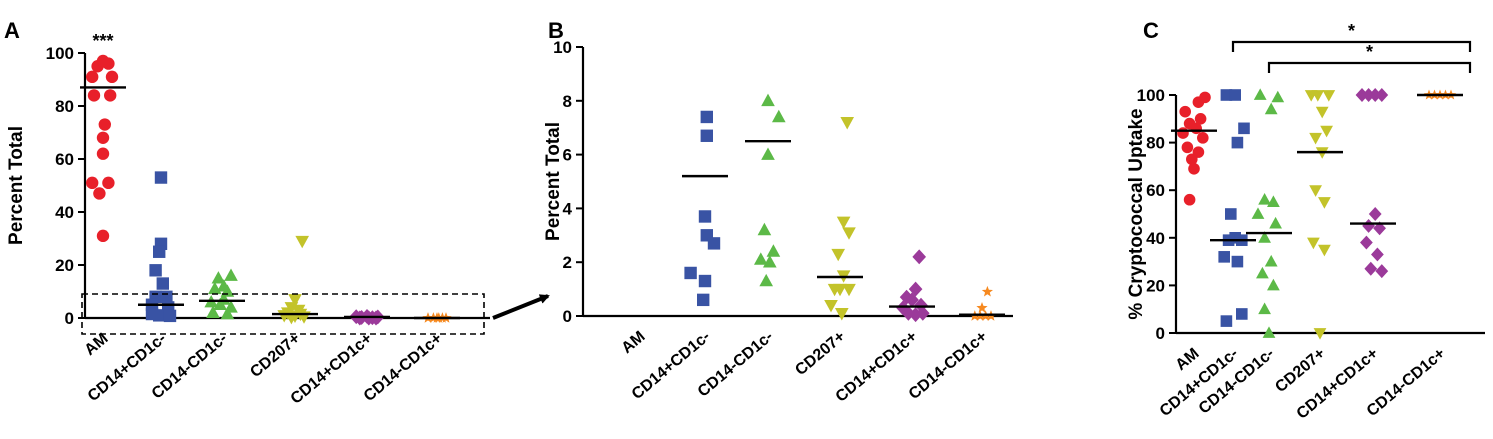  I want to click on panel-a-letter: A, so click(12, 30).